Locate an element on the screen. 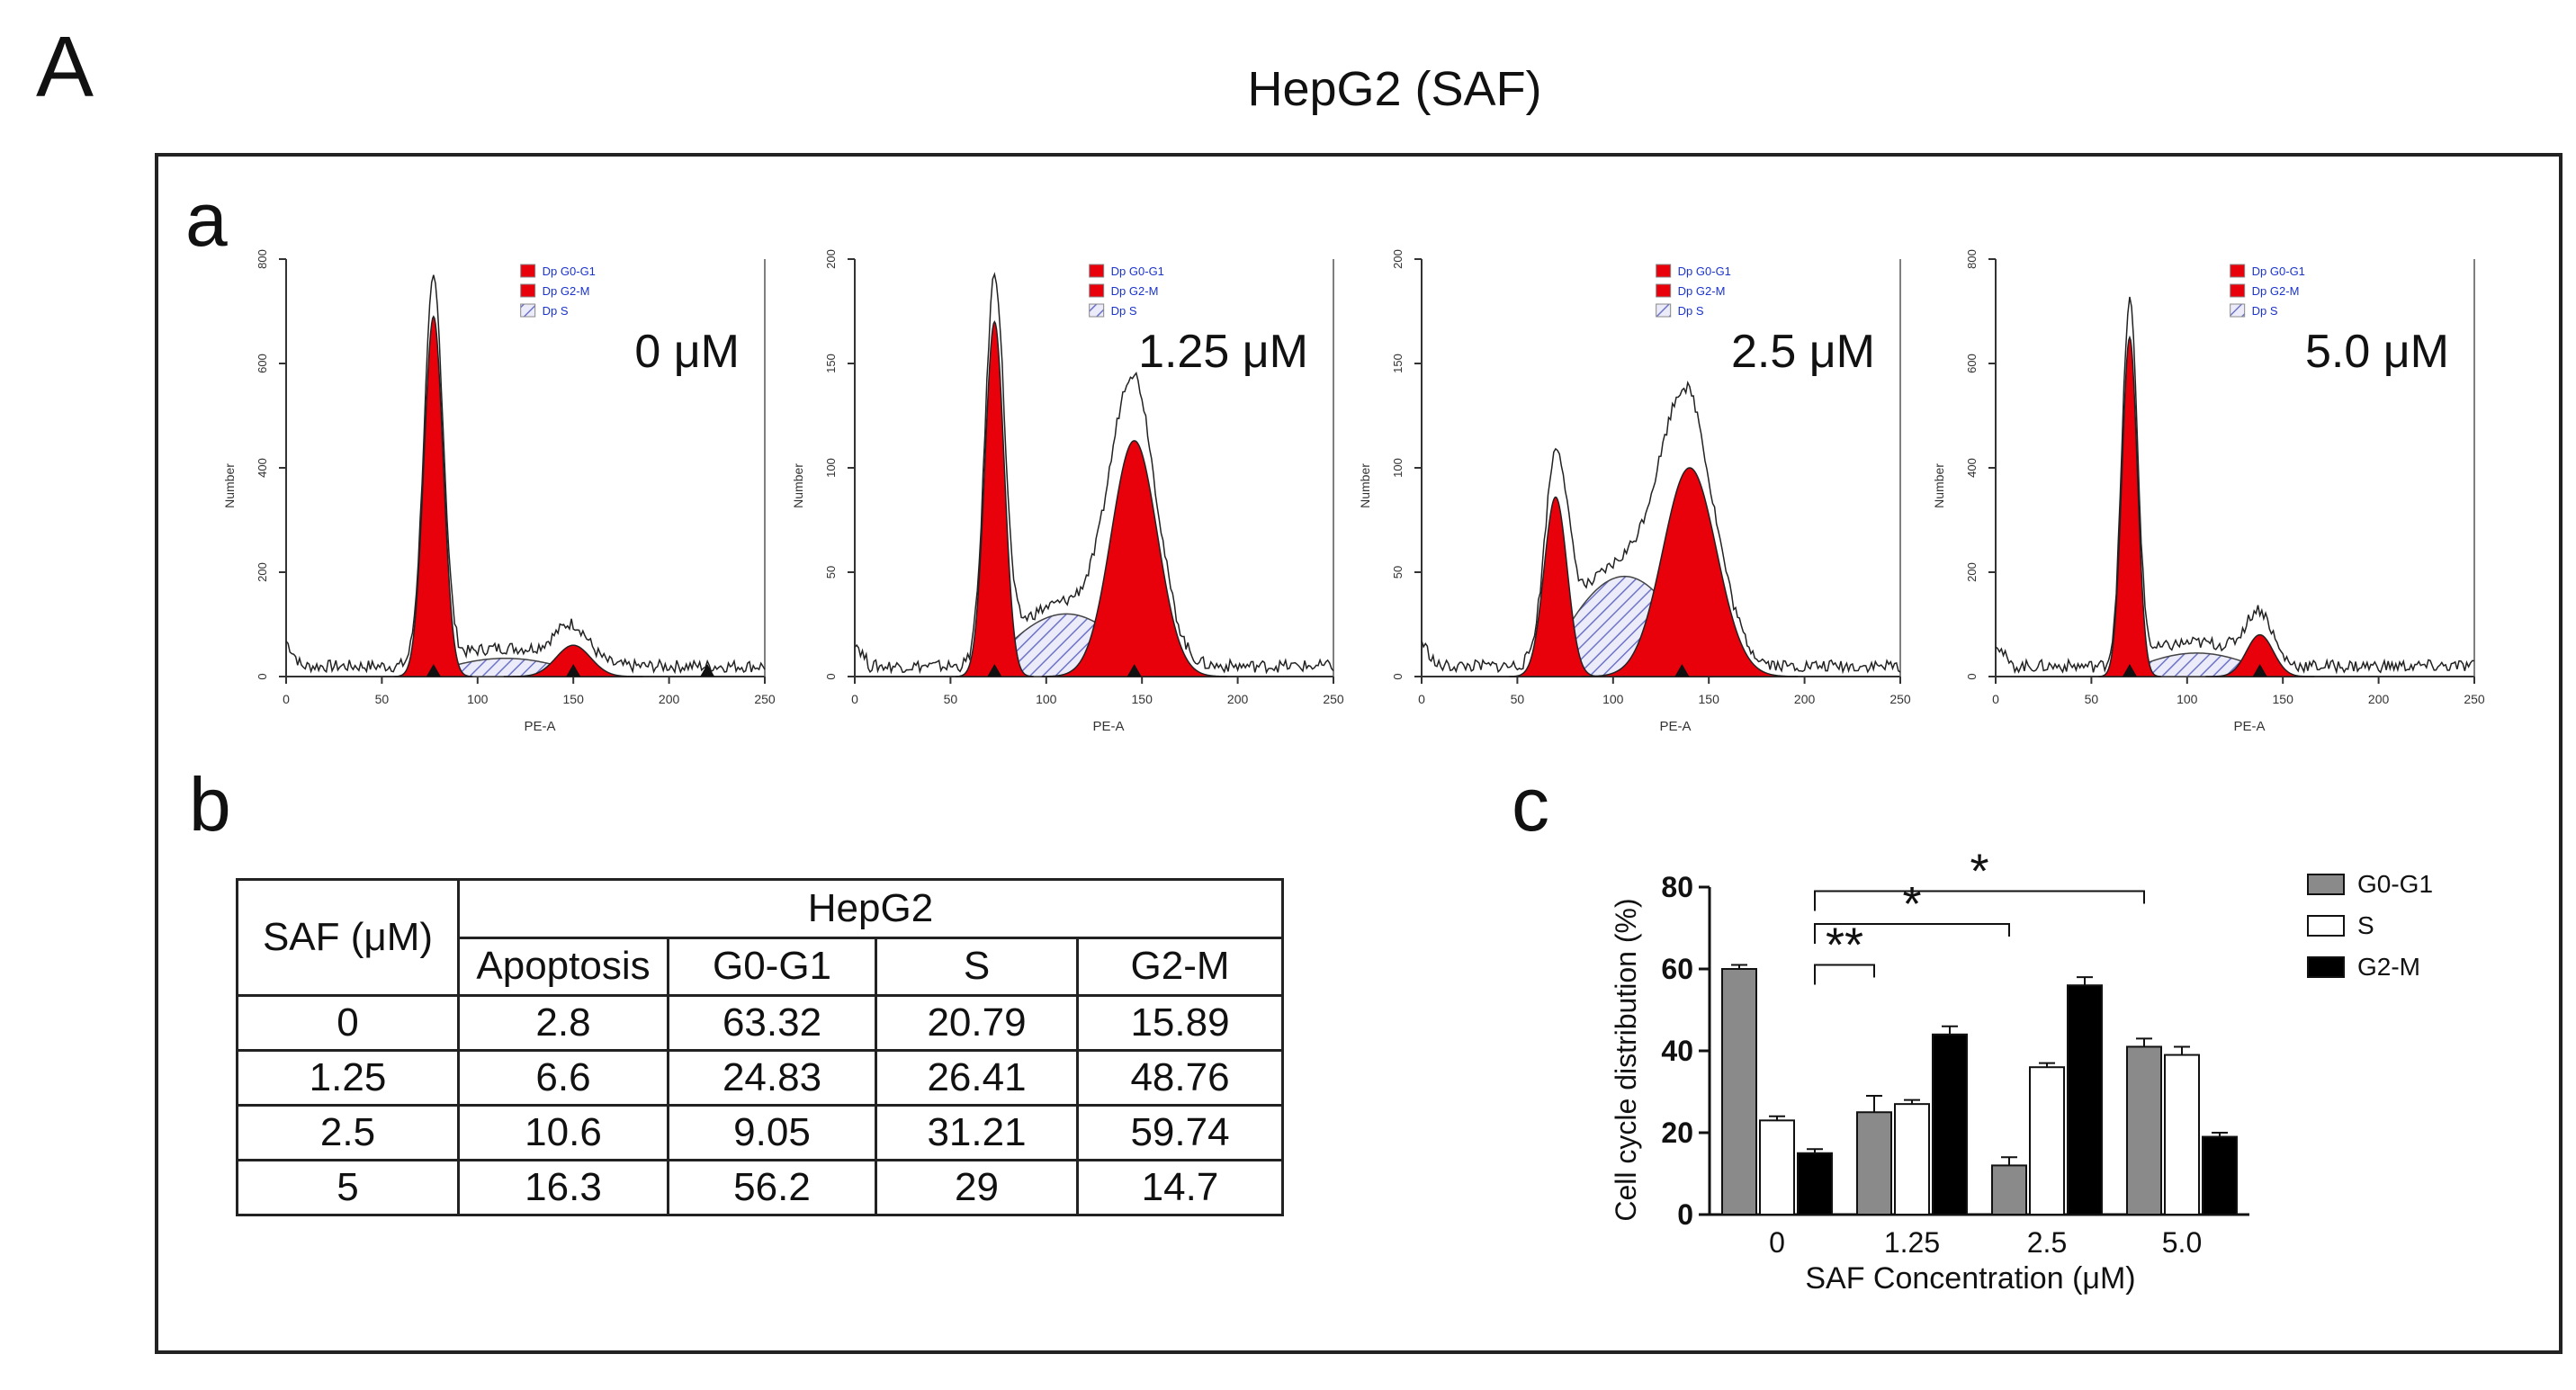 The height and width of the screenshot is (1390, 2576). table-cell: 10.6 is located at coordinates (563, 1132).